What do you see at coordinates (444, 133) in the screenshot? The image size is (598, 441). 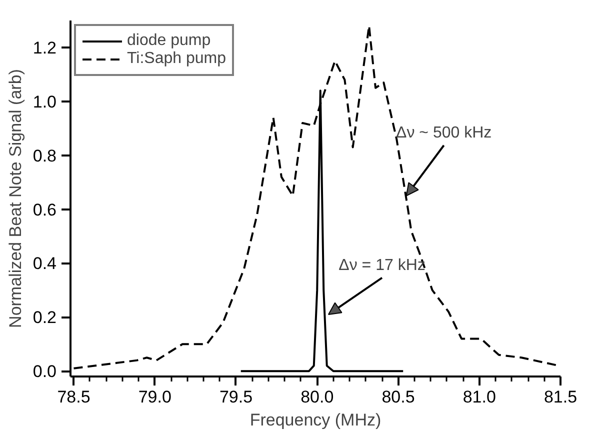 I see `annotation: Δν ~ 500 kHz` at bounding box center [444, 133].